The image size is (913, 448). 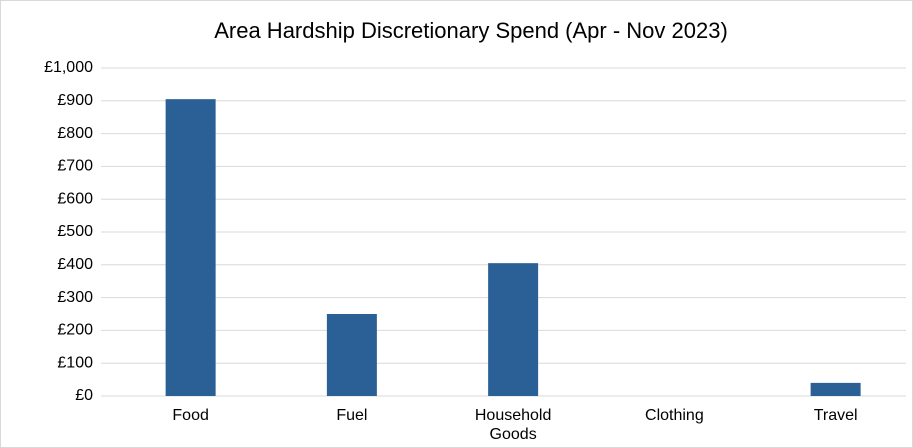 What do you see at coordinates (75, 231) in the screenshot?
I see `y-tick-label: £500` at bounding box center [75, 231].